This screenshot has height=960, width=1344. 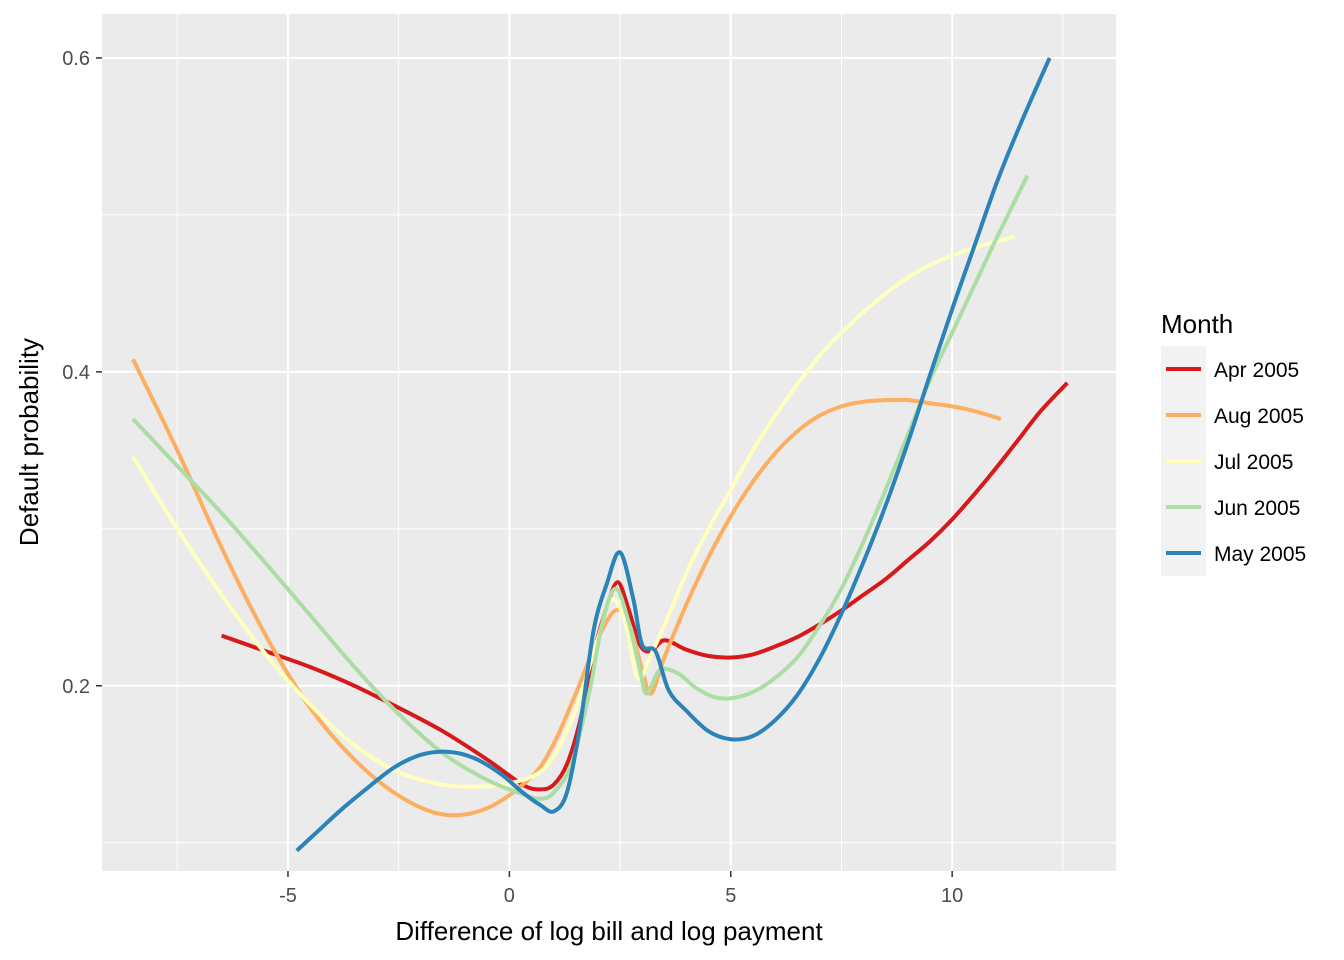 What do you see at coordinates (509, 896) in the screenshot?
I see `x-tick-label: 0` at bounding box center [509, 896].